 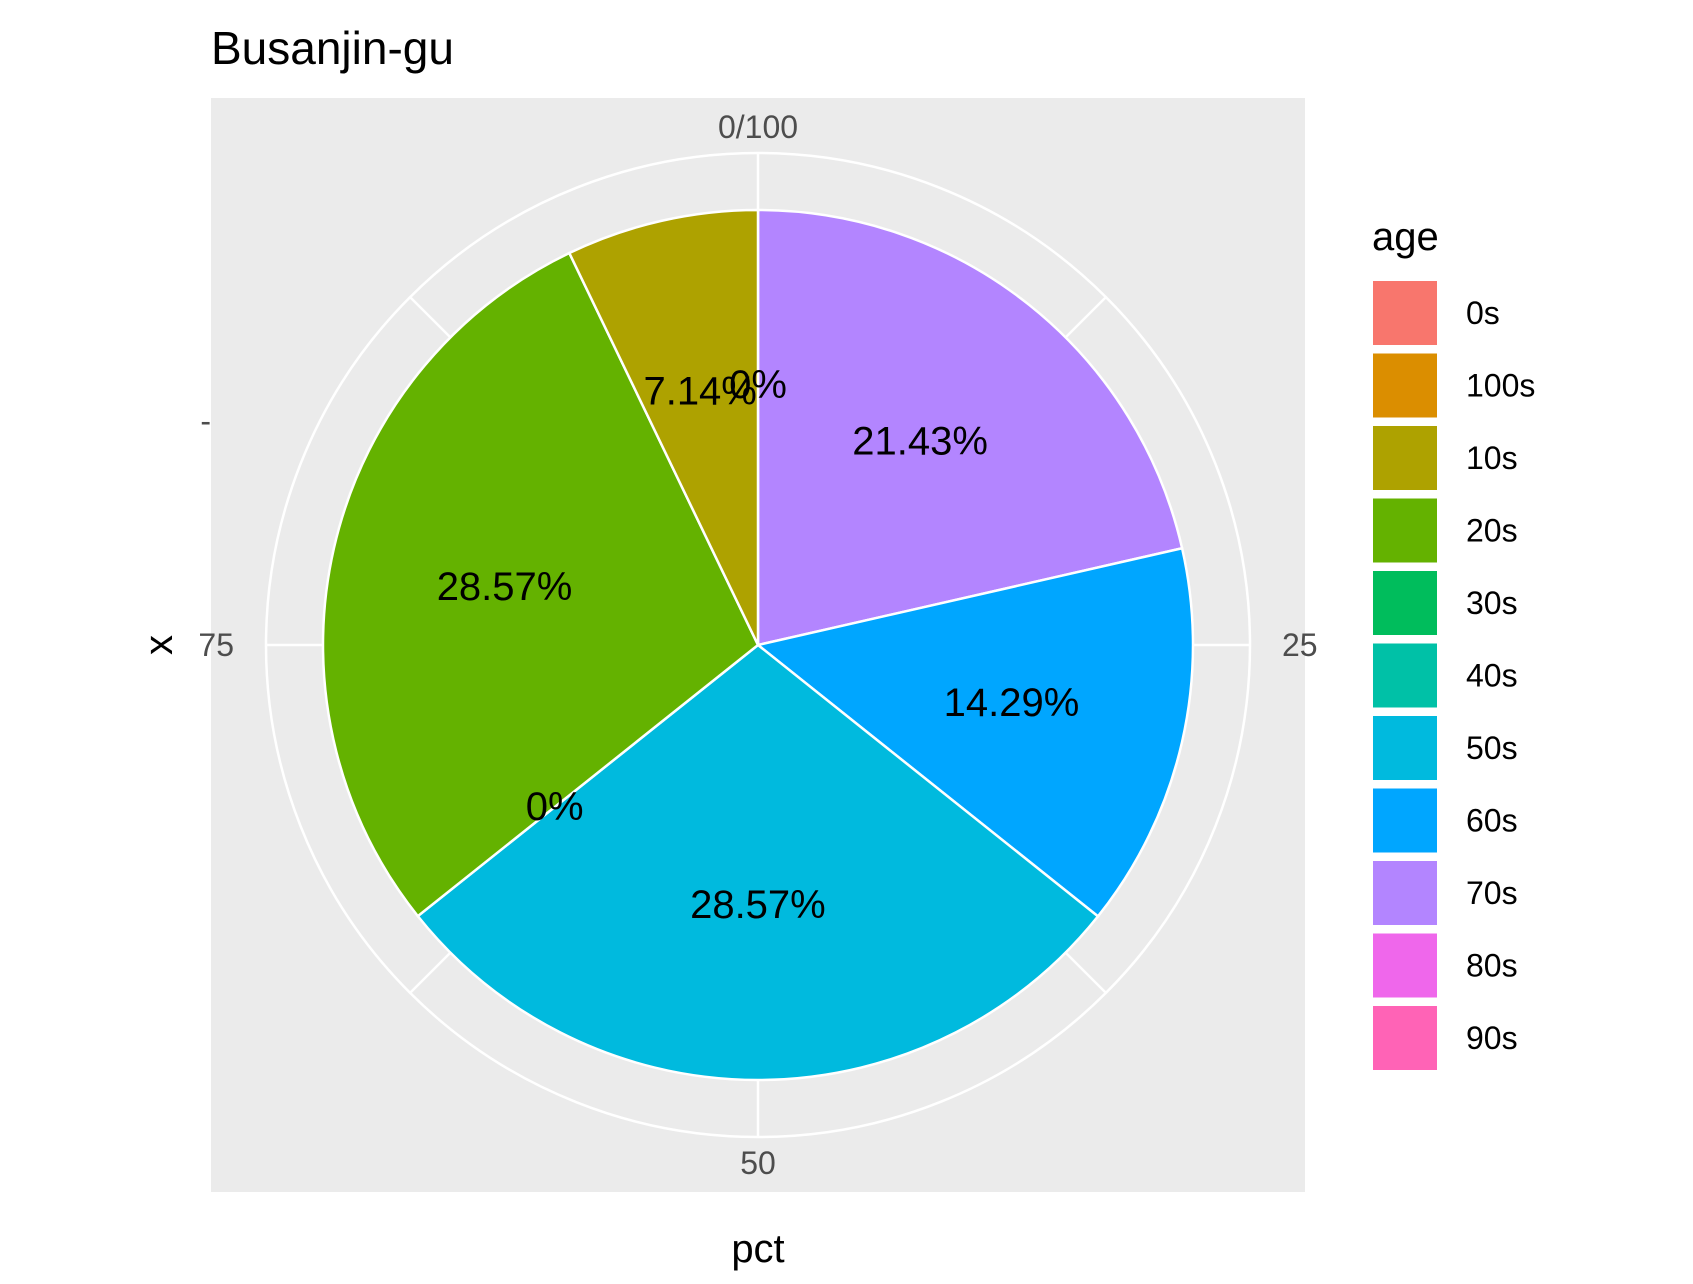 What do you see at coordinates (1405, 603) in the screenshot?
I see `legend-key-30s` at bounding box center [1405, 603].